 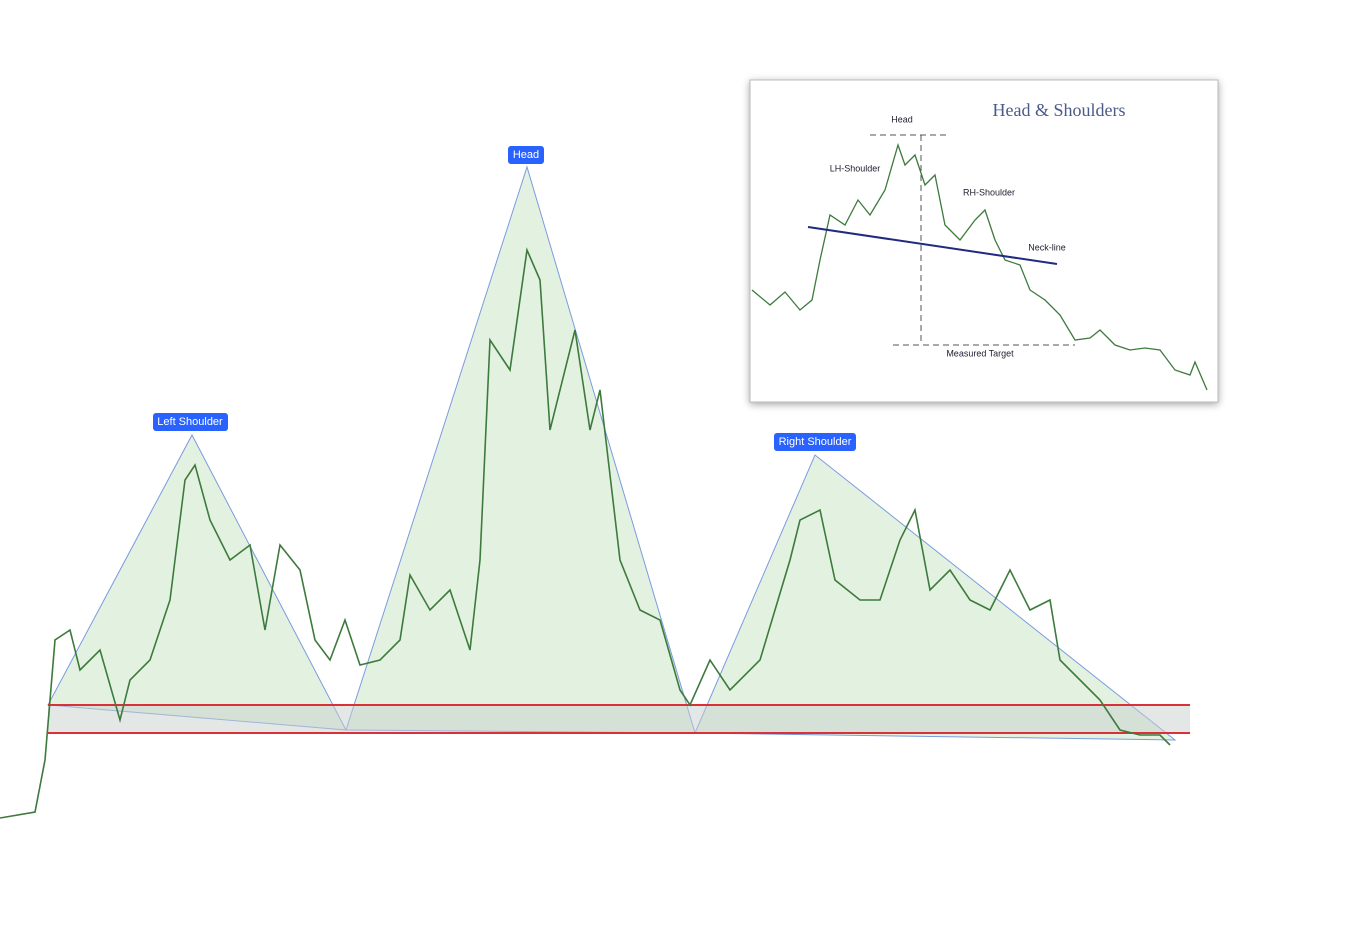 I want to click on inset-label: LH-Shoulder, so click(x=855, y=168).